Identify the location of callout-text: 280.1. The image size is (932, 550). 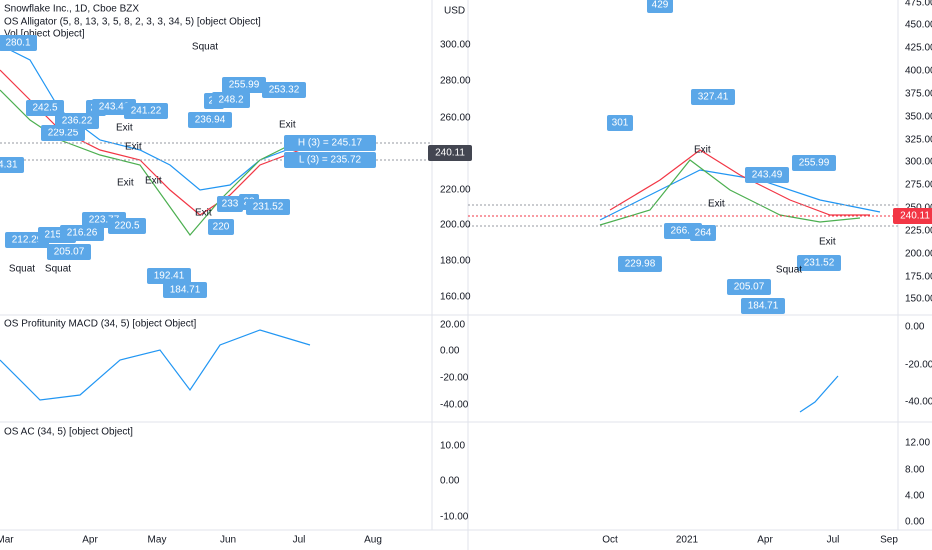
(17, 43).